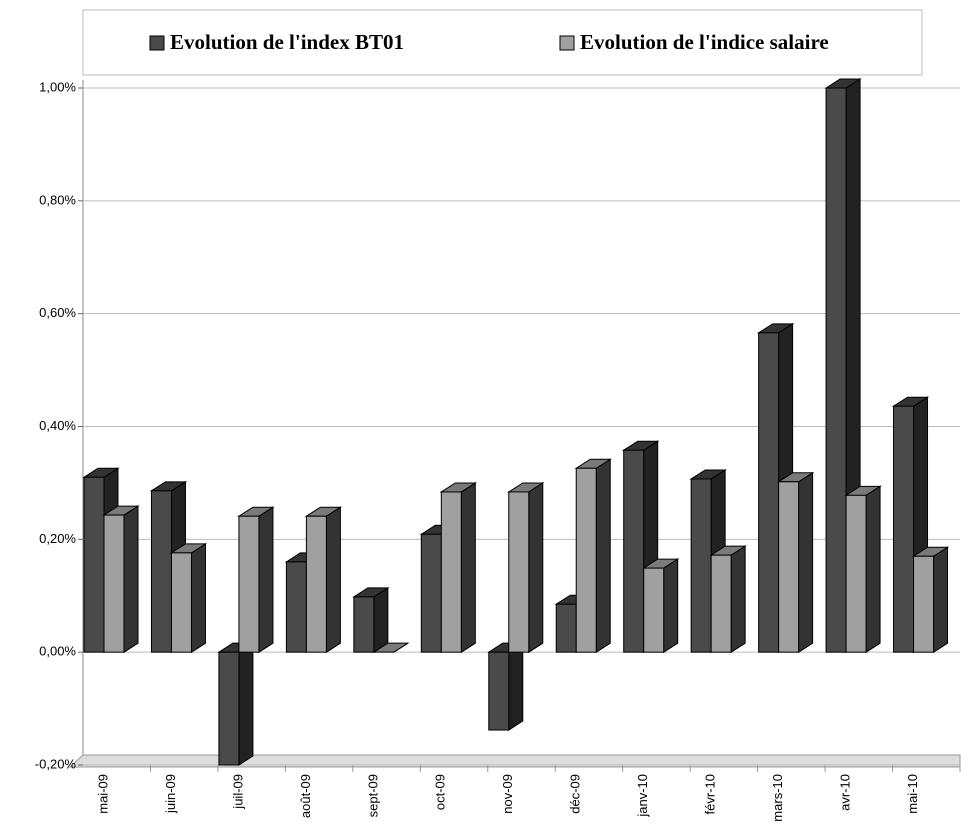  What do you see at coordinates (440, 792) in the screenshot?
I see `x-tick-label: oct-09` at bounding box center [440, 792].